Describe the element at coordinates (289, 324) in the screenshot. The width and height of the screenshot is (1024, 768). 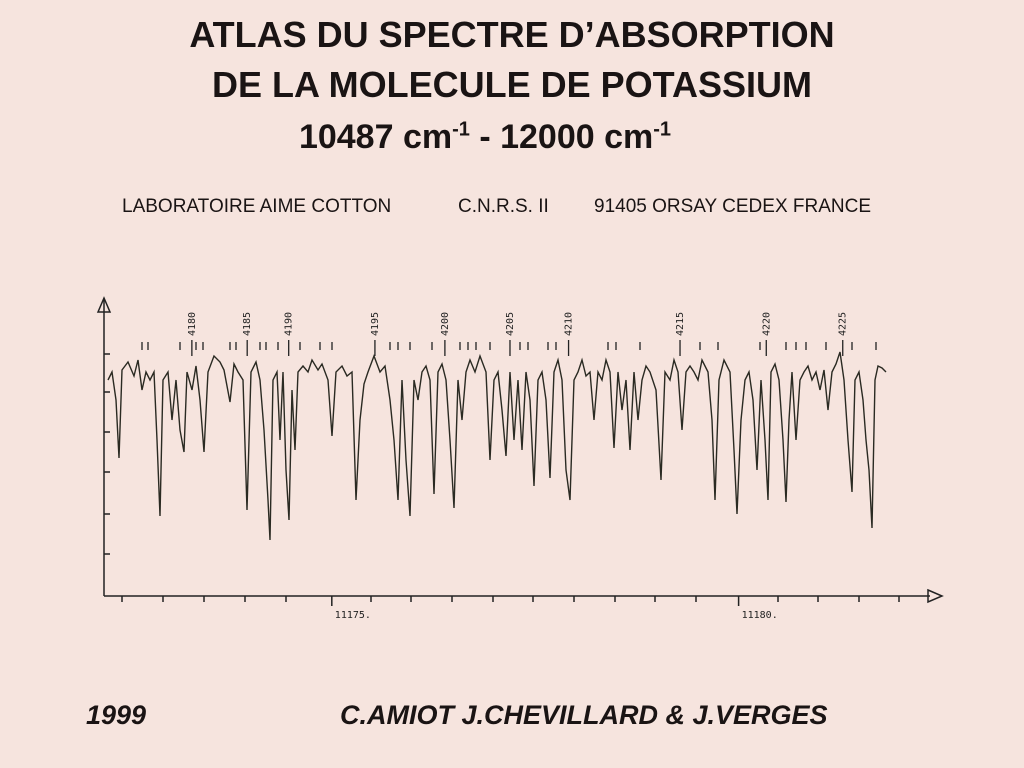
I see `line-label: 4190` at that location.